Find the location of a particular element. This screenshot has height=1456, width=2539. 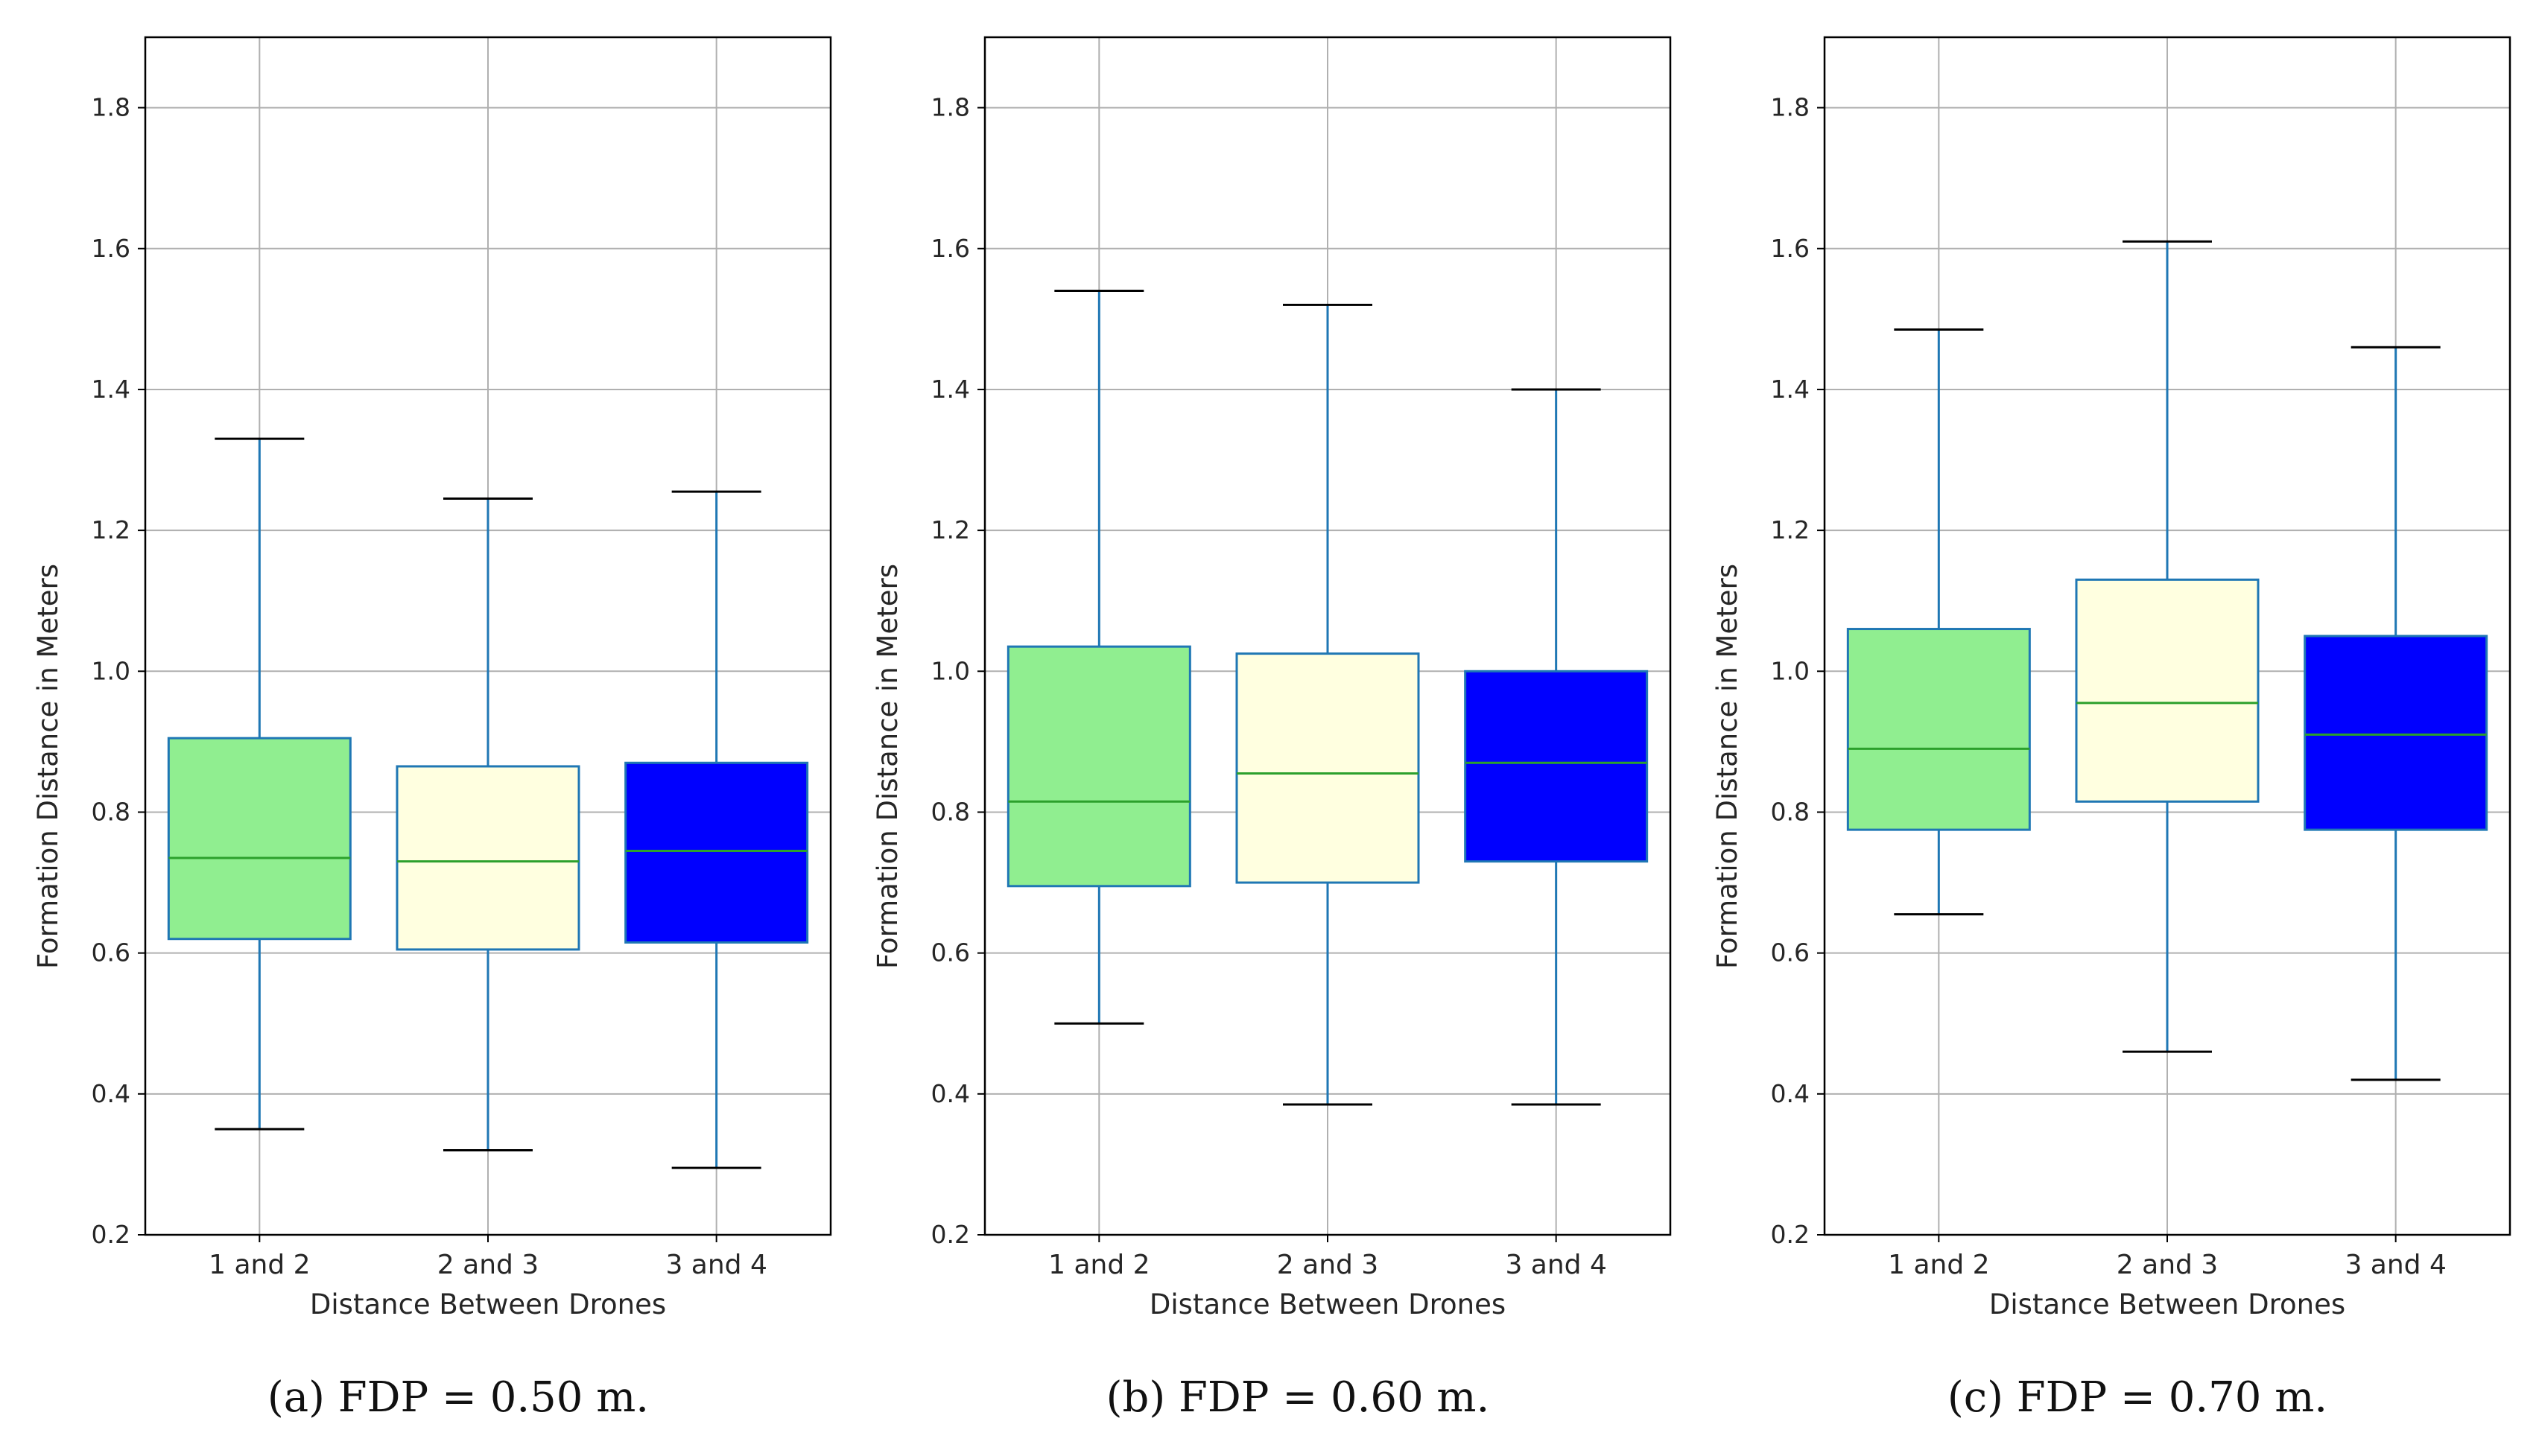

subplot-caption: (c) FDP = 0.70 m. is located at coordinates (2137, 1397).